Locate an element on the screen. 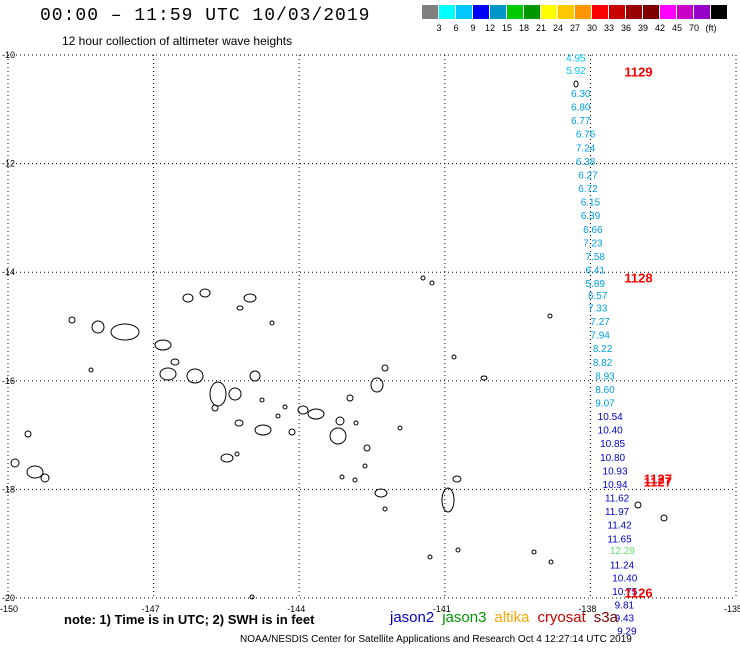 This screenshot has height=650, width=740. wave-height-value: 6.77 is located at coordinates (581, 121).